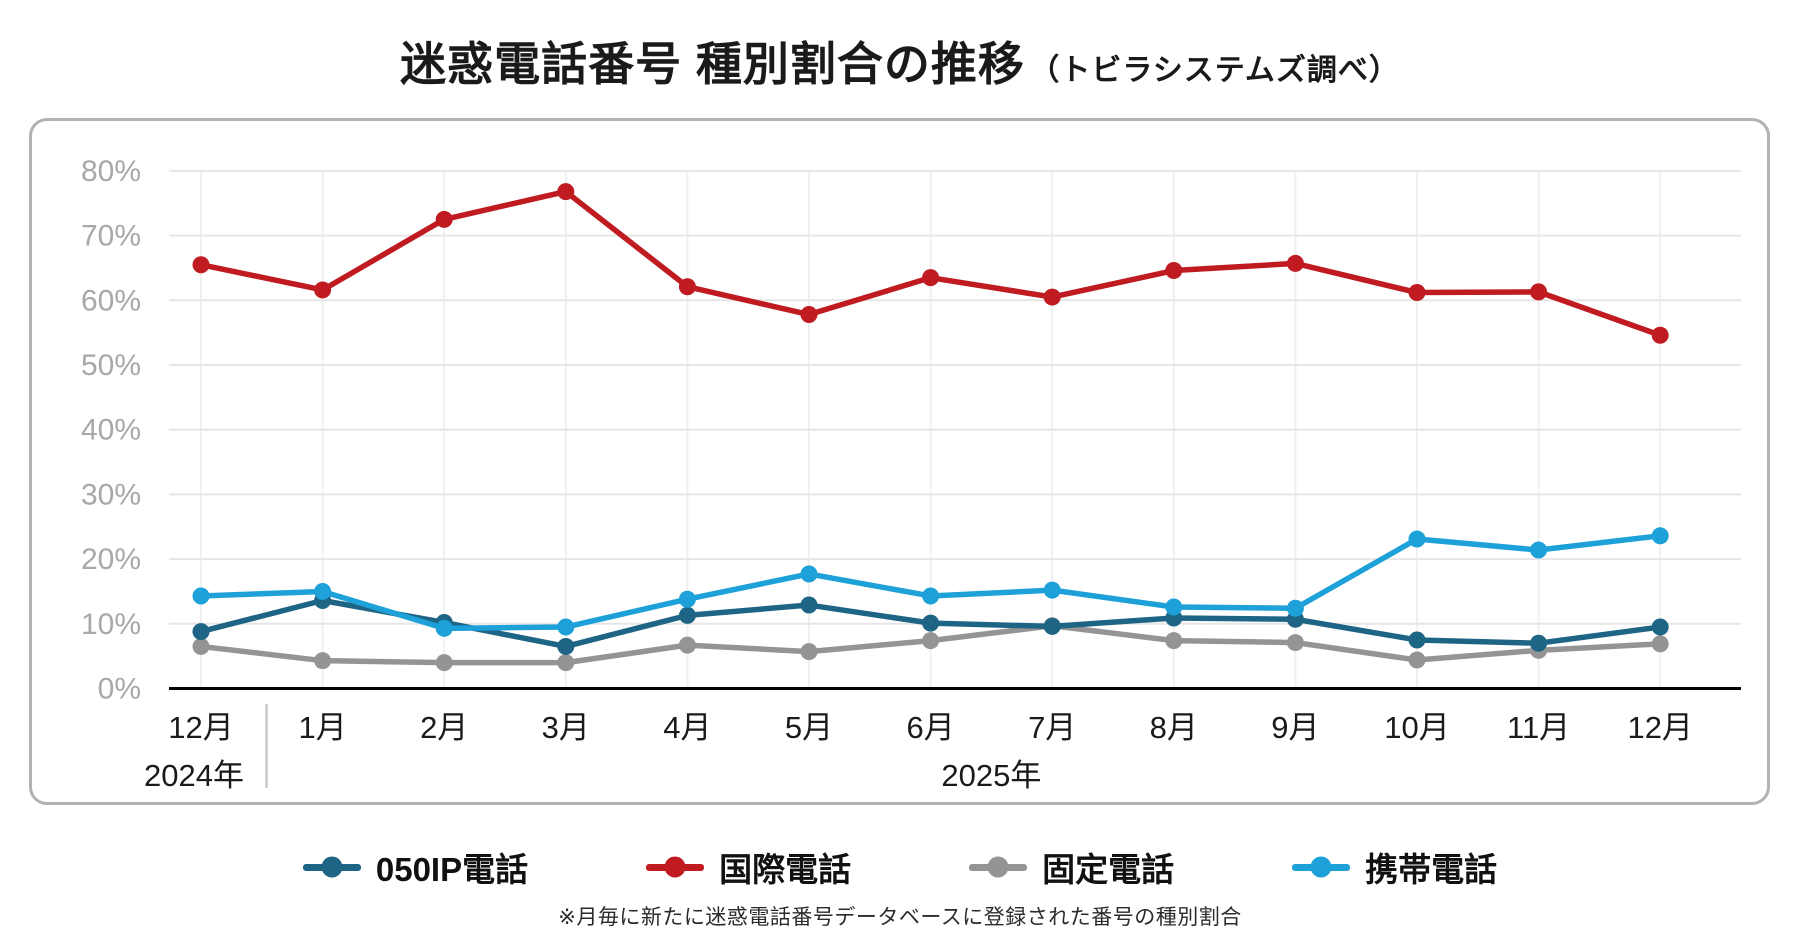  I want to click on legend-item-landline-phone: 固定電話, so click(1071, 867).